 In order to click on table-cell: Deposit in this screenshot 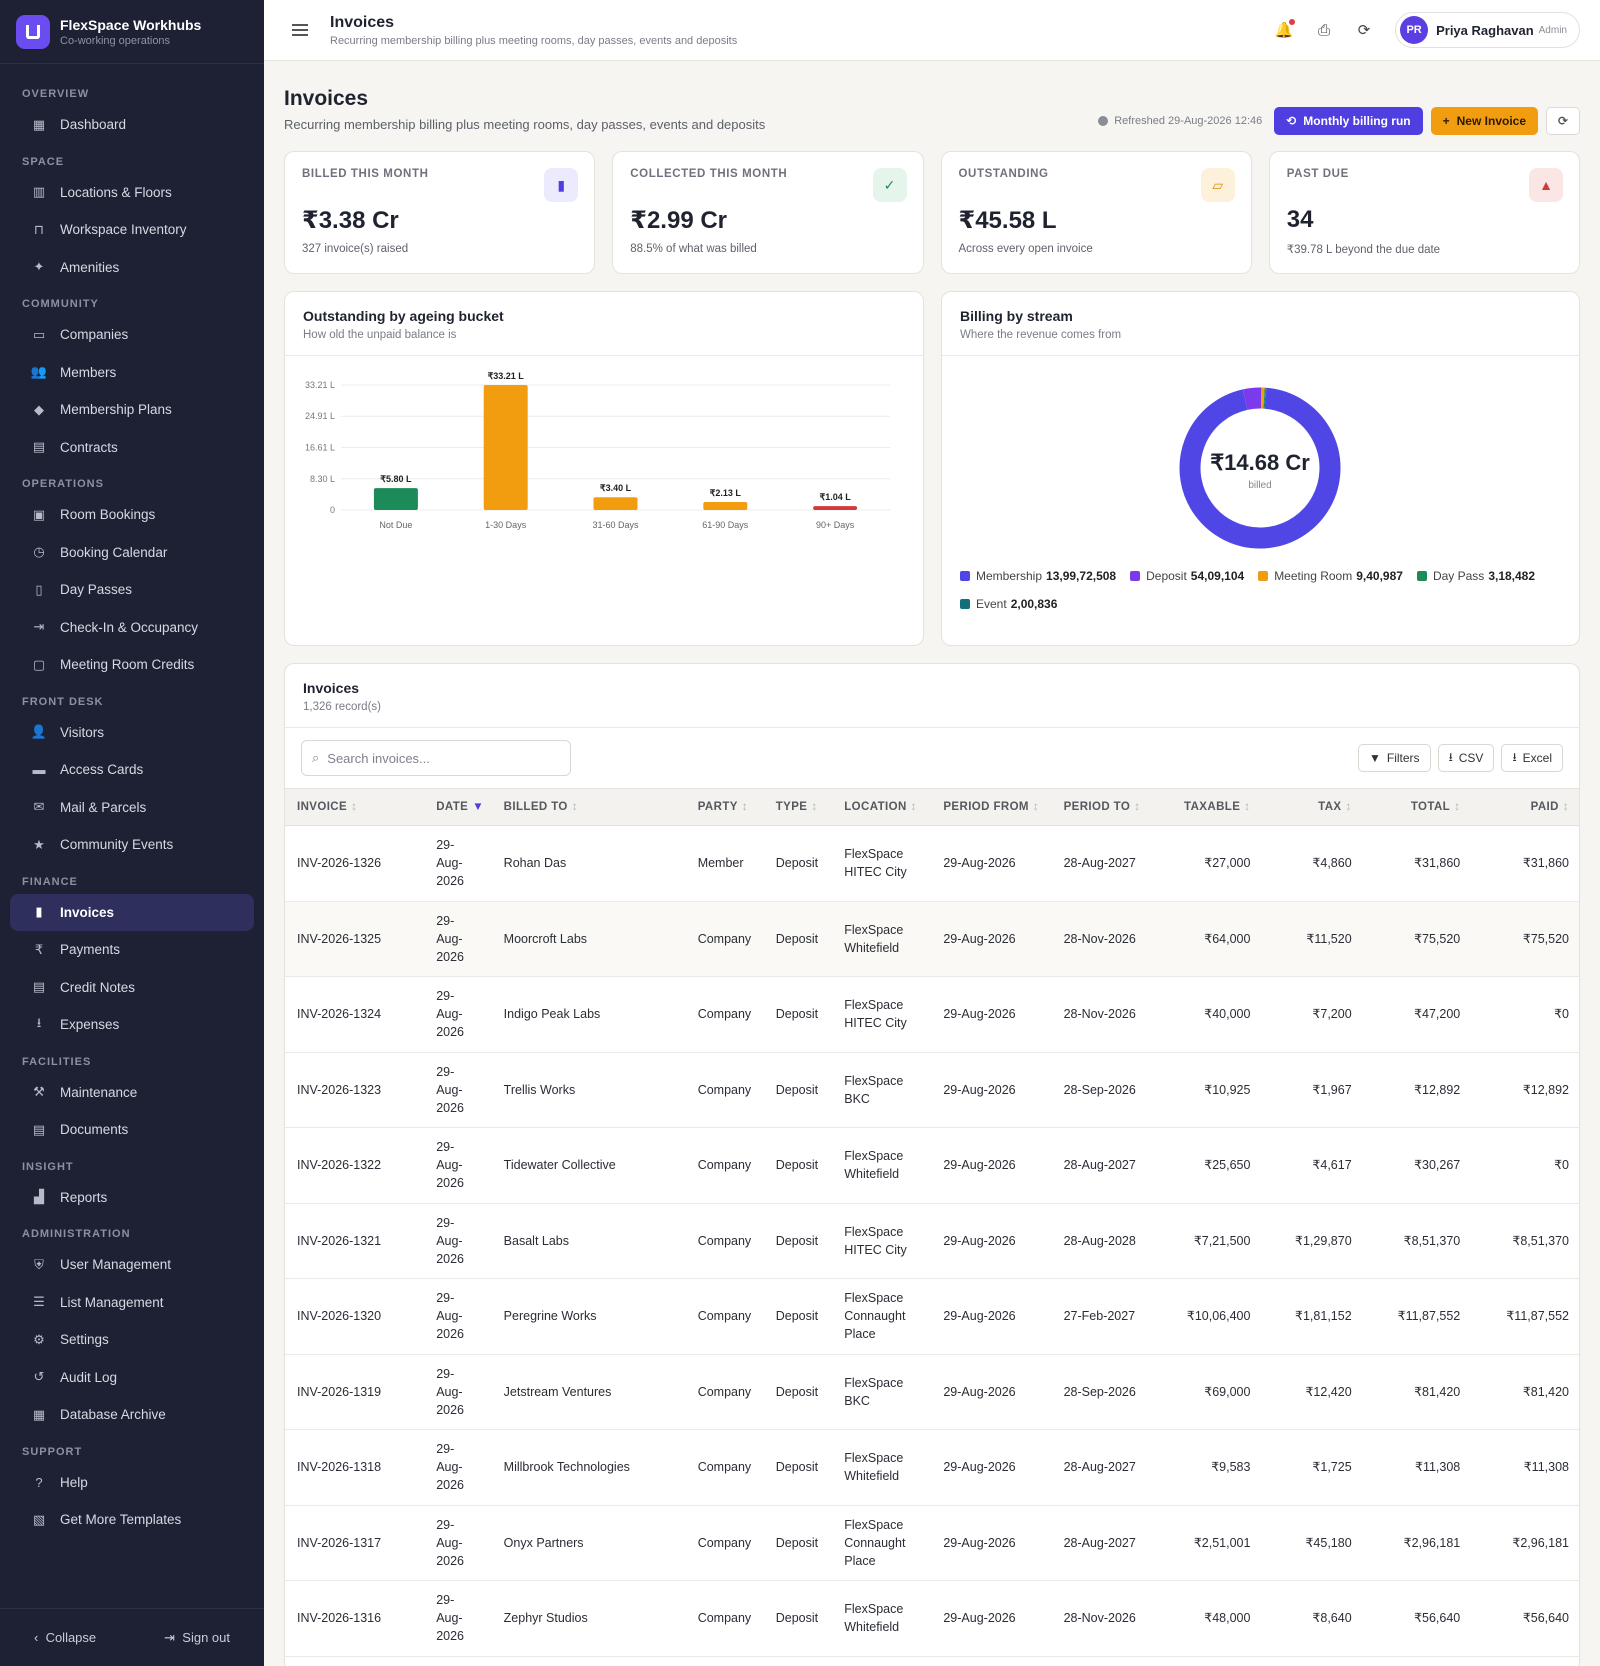, I will do `click(798, 939)`.